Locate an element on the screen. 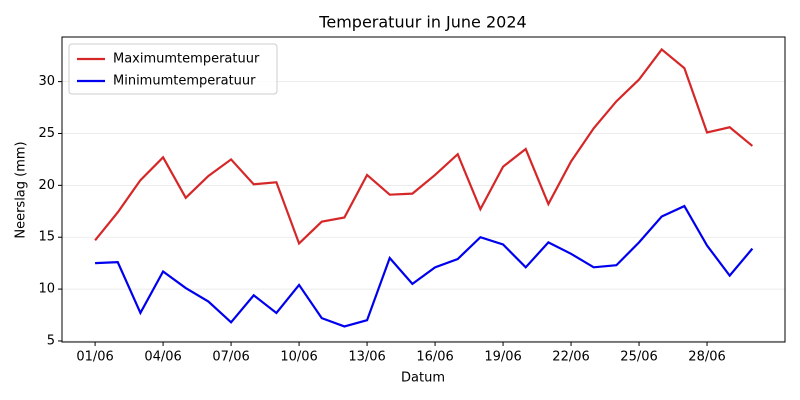 This screenshot has height=400, width=800. x-tick-label: 01/06 is located at coordinates (94, 357).